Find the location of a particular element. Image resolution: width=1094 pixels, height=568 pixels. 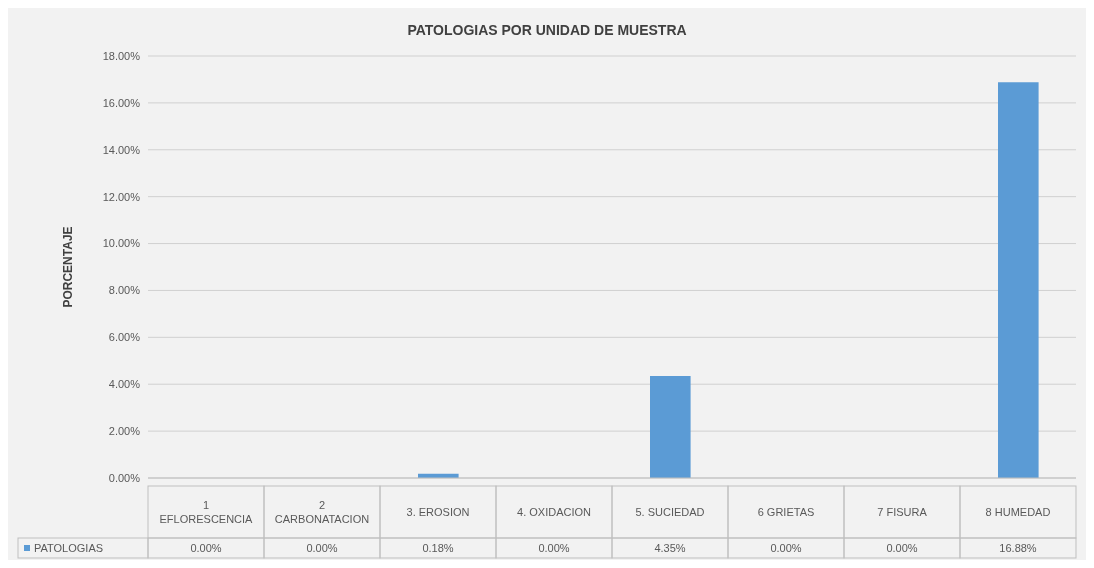

x-tick-label: 3. EROSION is located at coordinates (438, 512).